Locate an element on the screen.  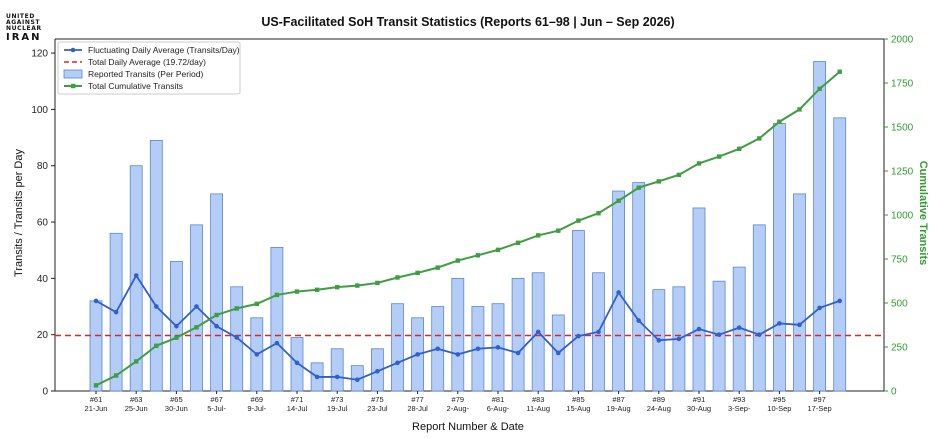
x-tick-date: 28-Jul is located at coordinates (417, 408).